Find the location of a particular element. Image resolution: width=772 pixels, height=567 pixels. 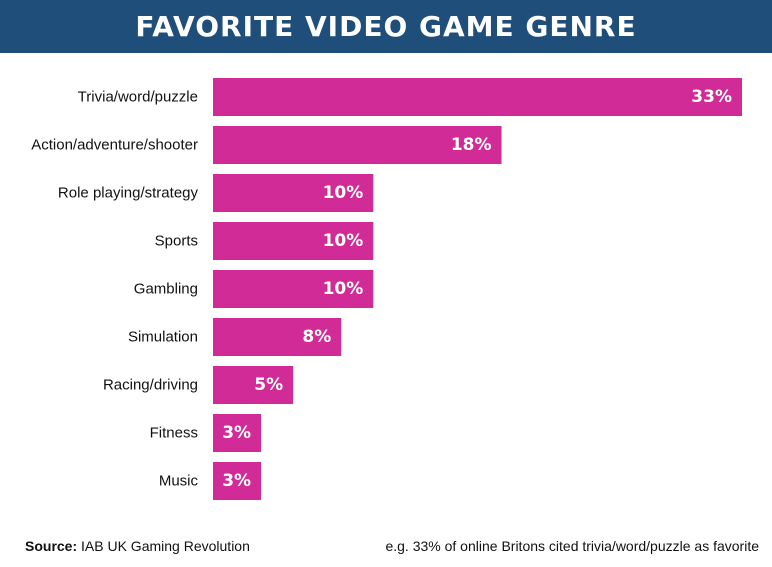

source-line: Source: IAB UK Gaming Revolution is located at coordinates (137, 546).